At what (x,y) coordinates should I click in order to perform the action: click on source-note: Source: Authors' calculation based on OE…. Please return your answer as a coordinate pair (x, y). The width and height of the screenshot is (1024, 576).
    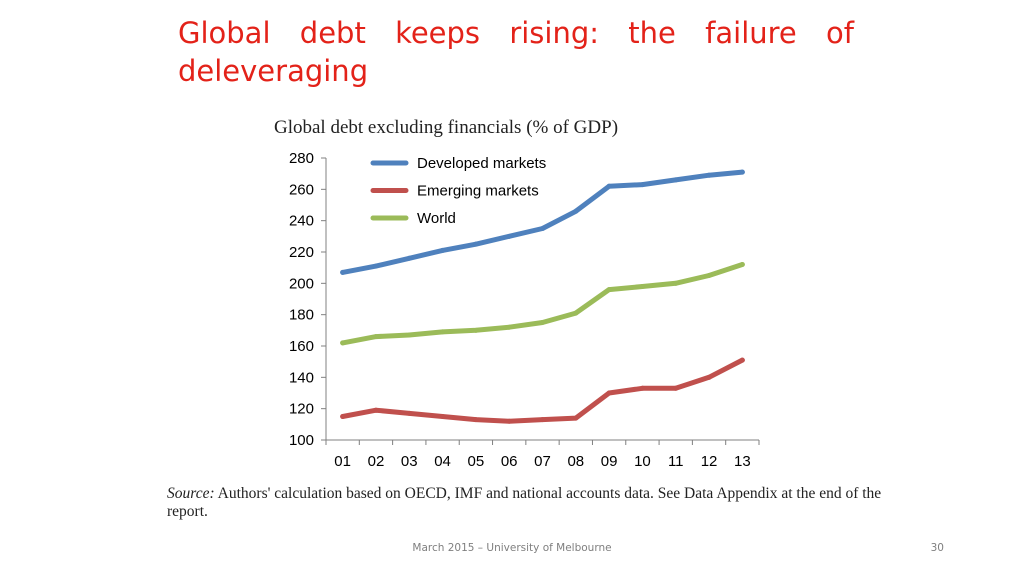
    Looking at the image, I should click on (528, 503).